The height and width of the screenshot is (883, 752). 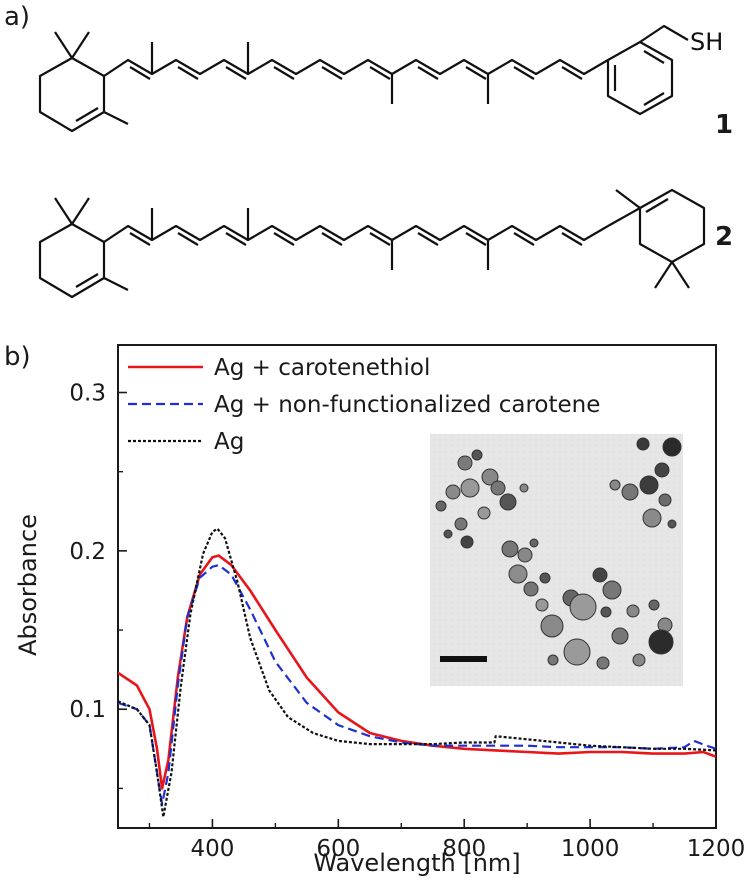 I want to click on x-tick-label: 400, so click(x=212, y=849).